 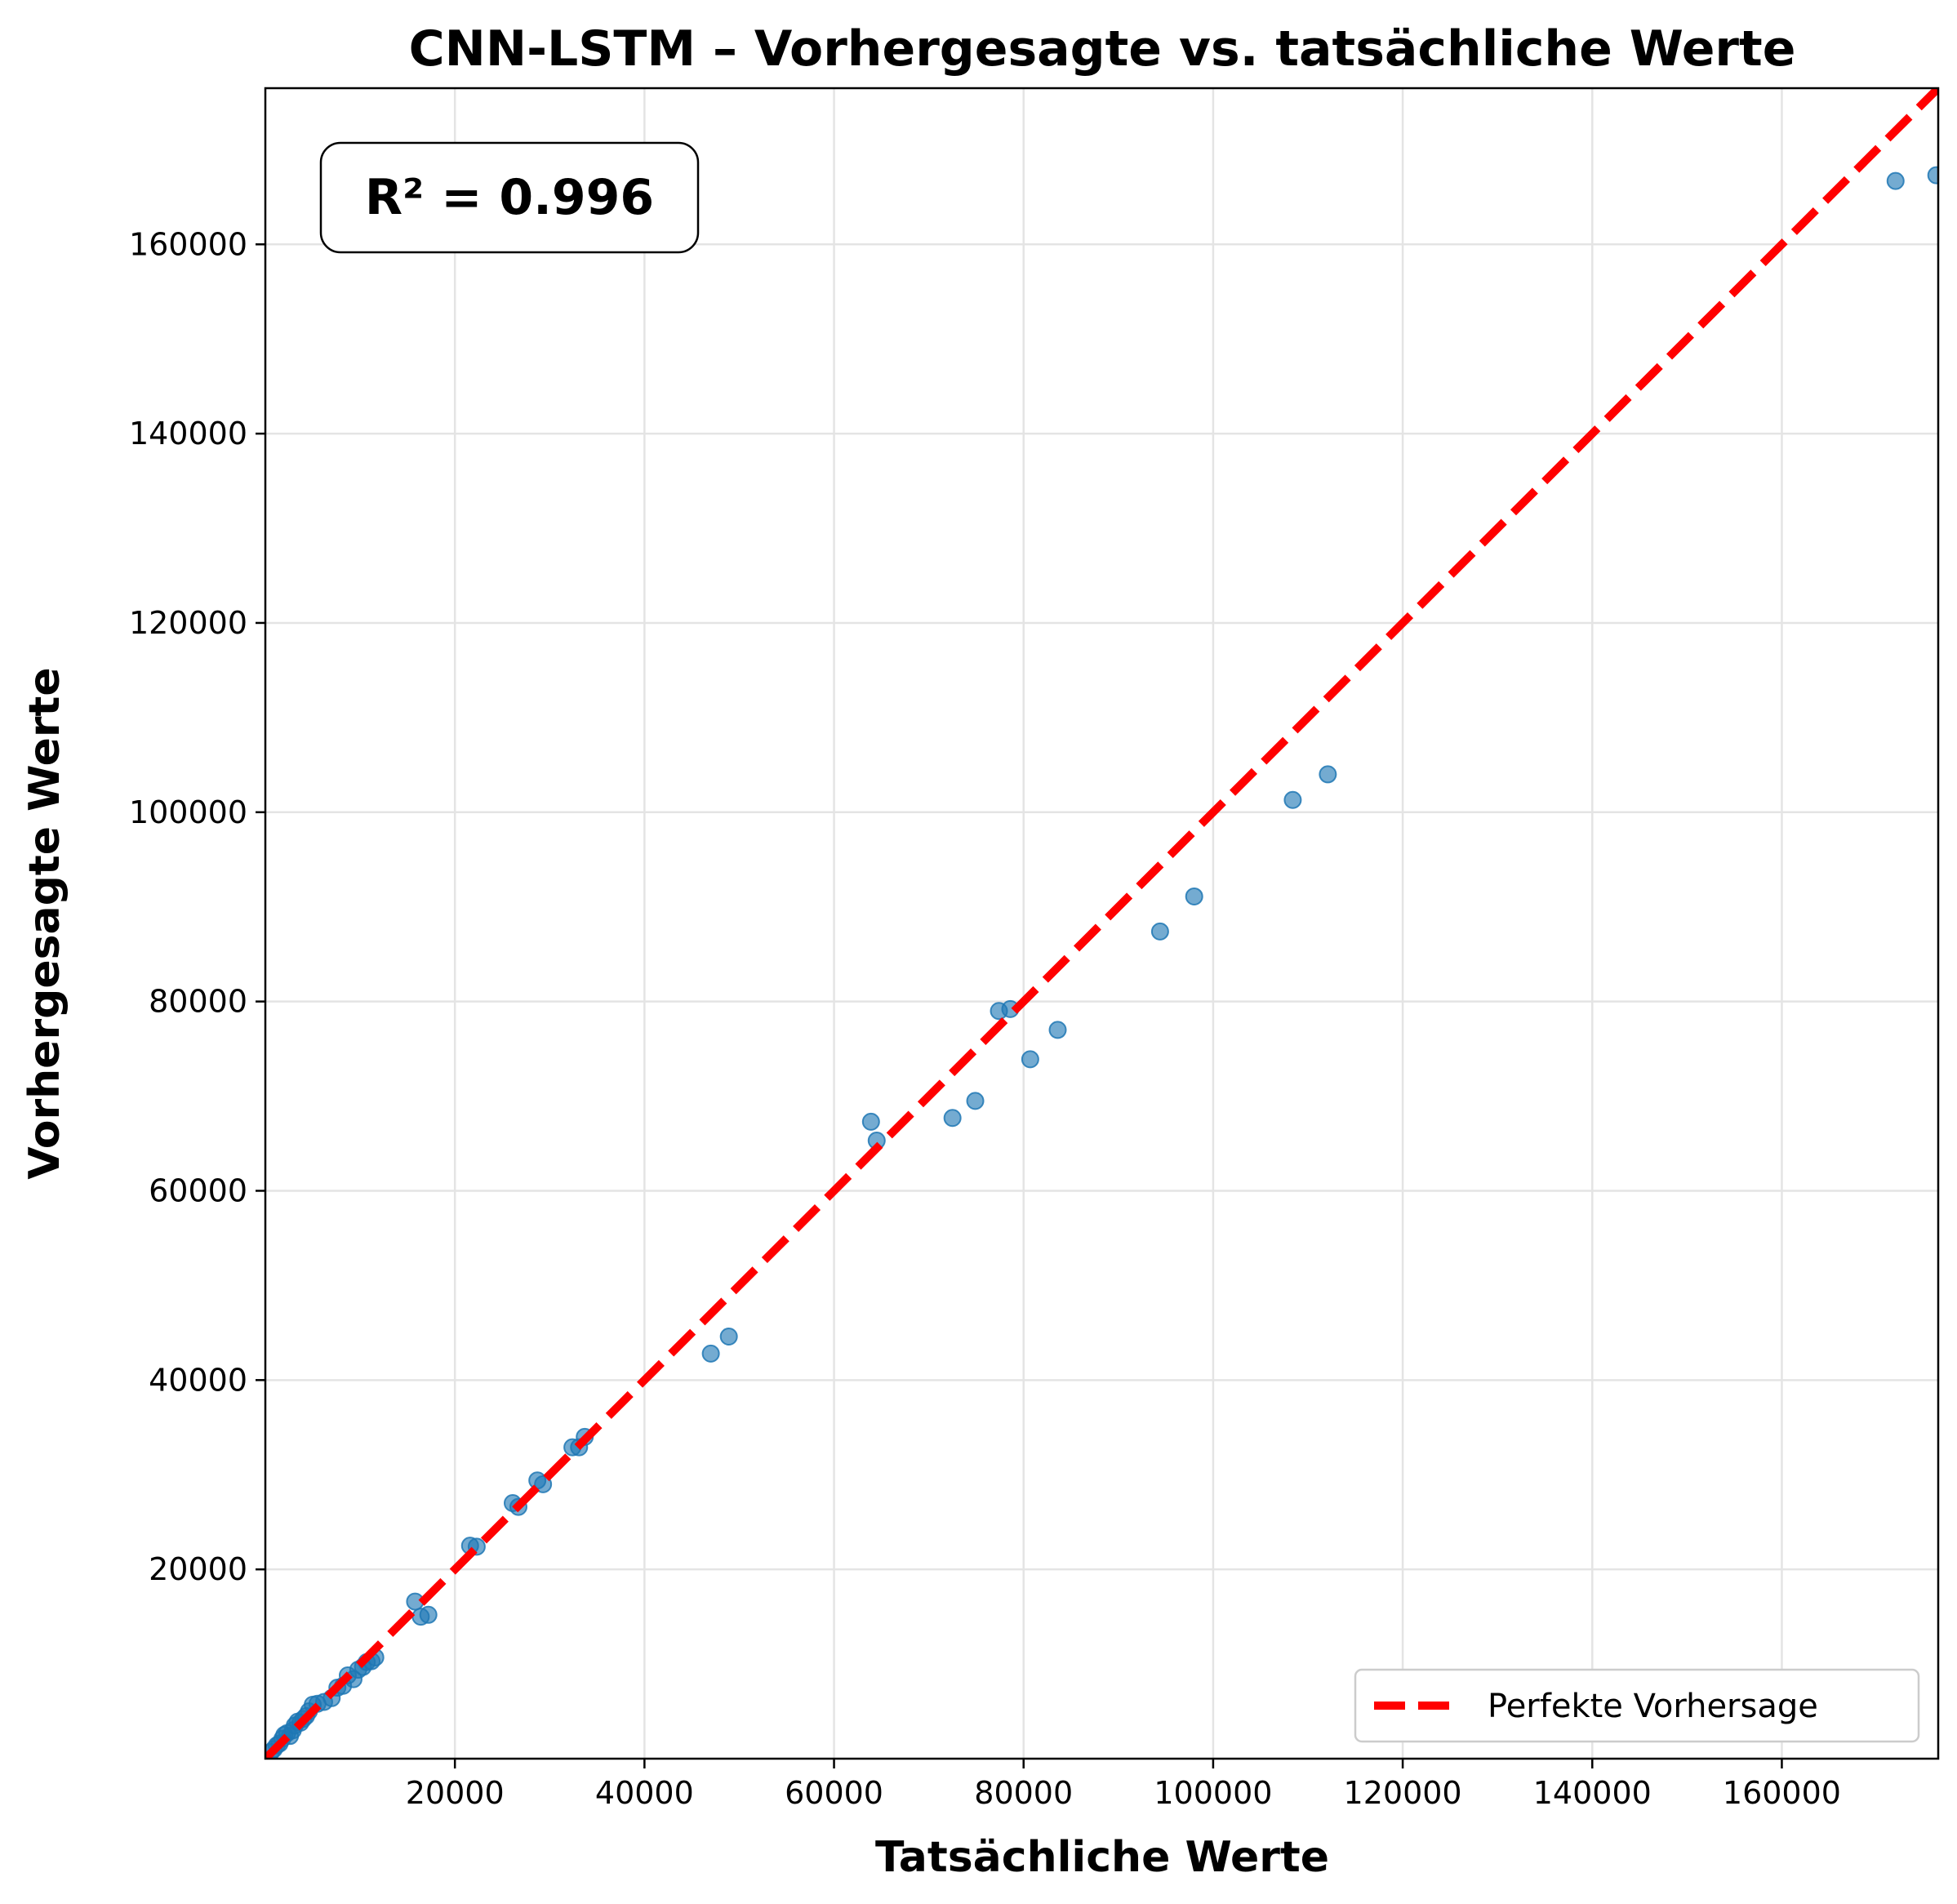 I want to click on legend: Perfekte Vorhersage, so click(x=1637, y=1706).